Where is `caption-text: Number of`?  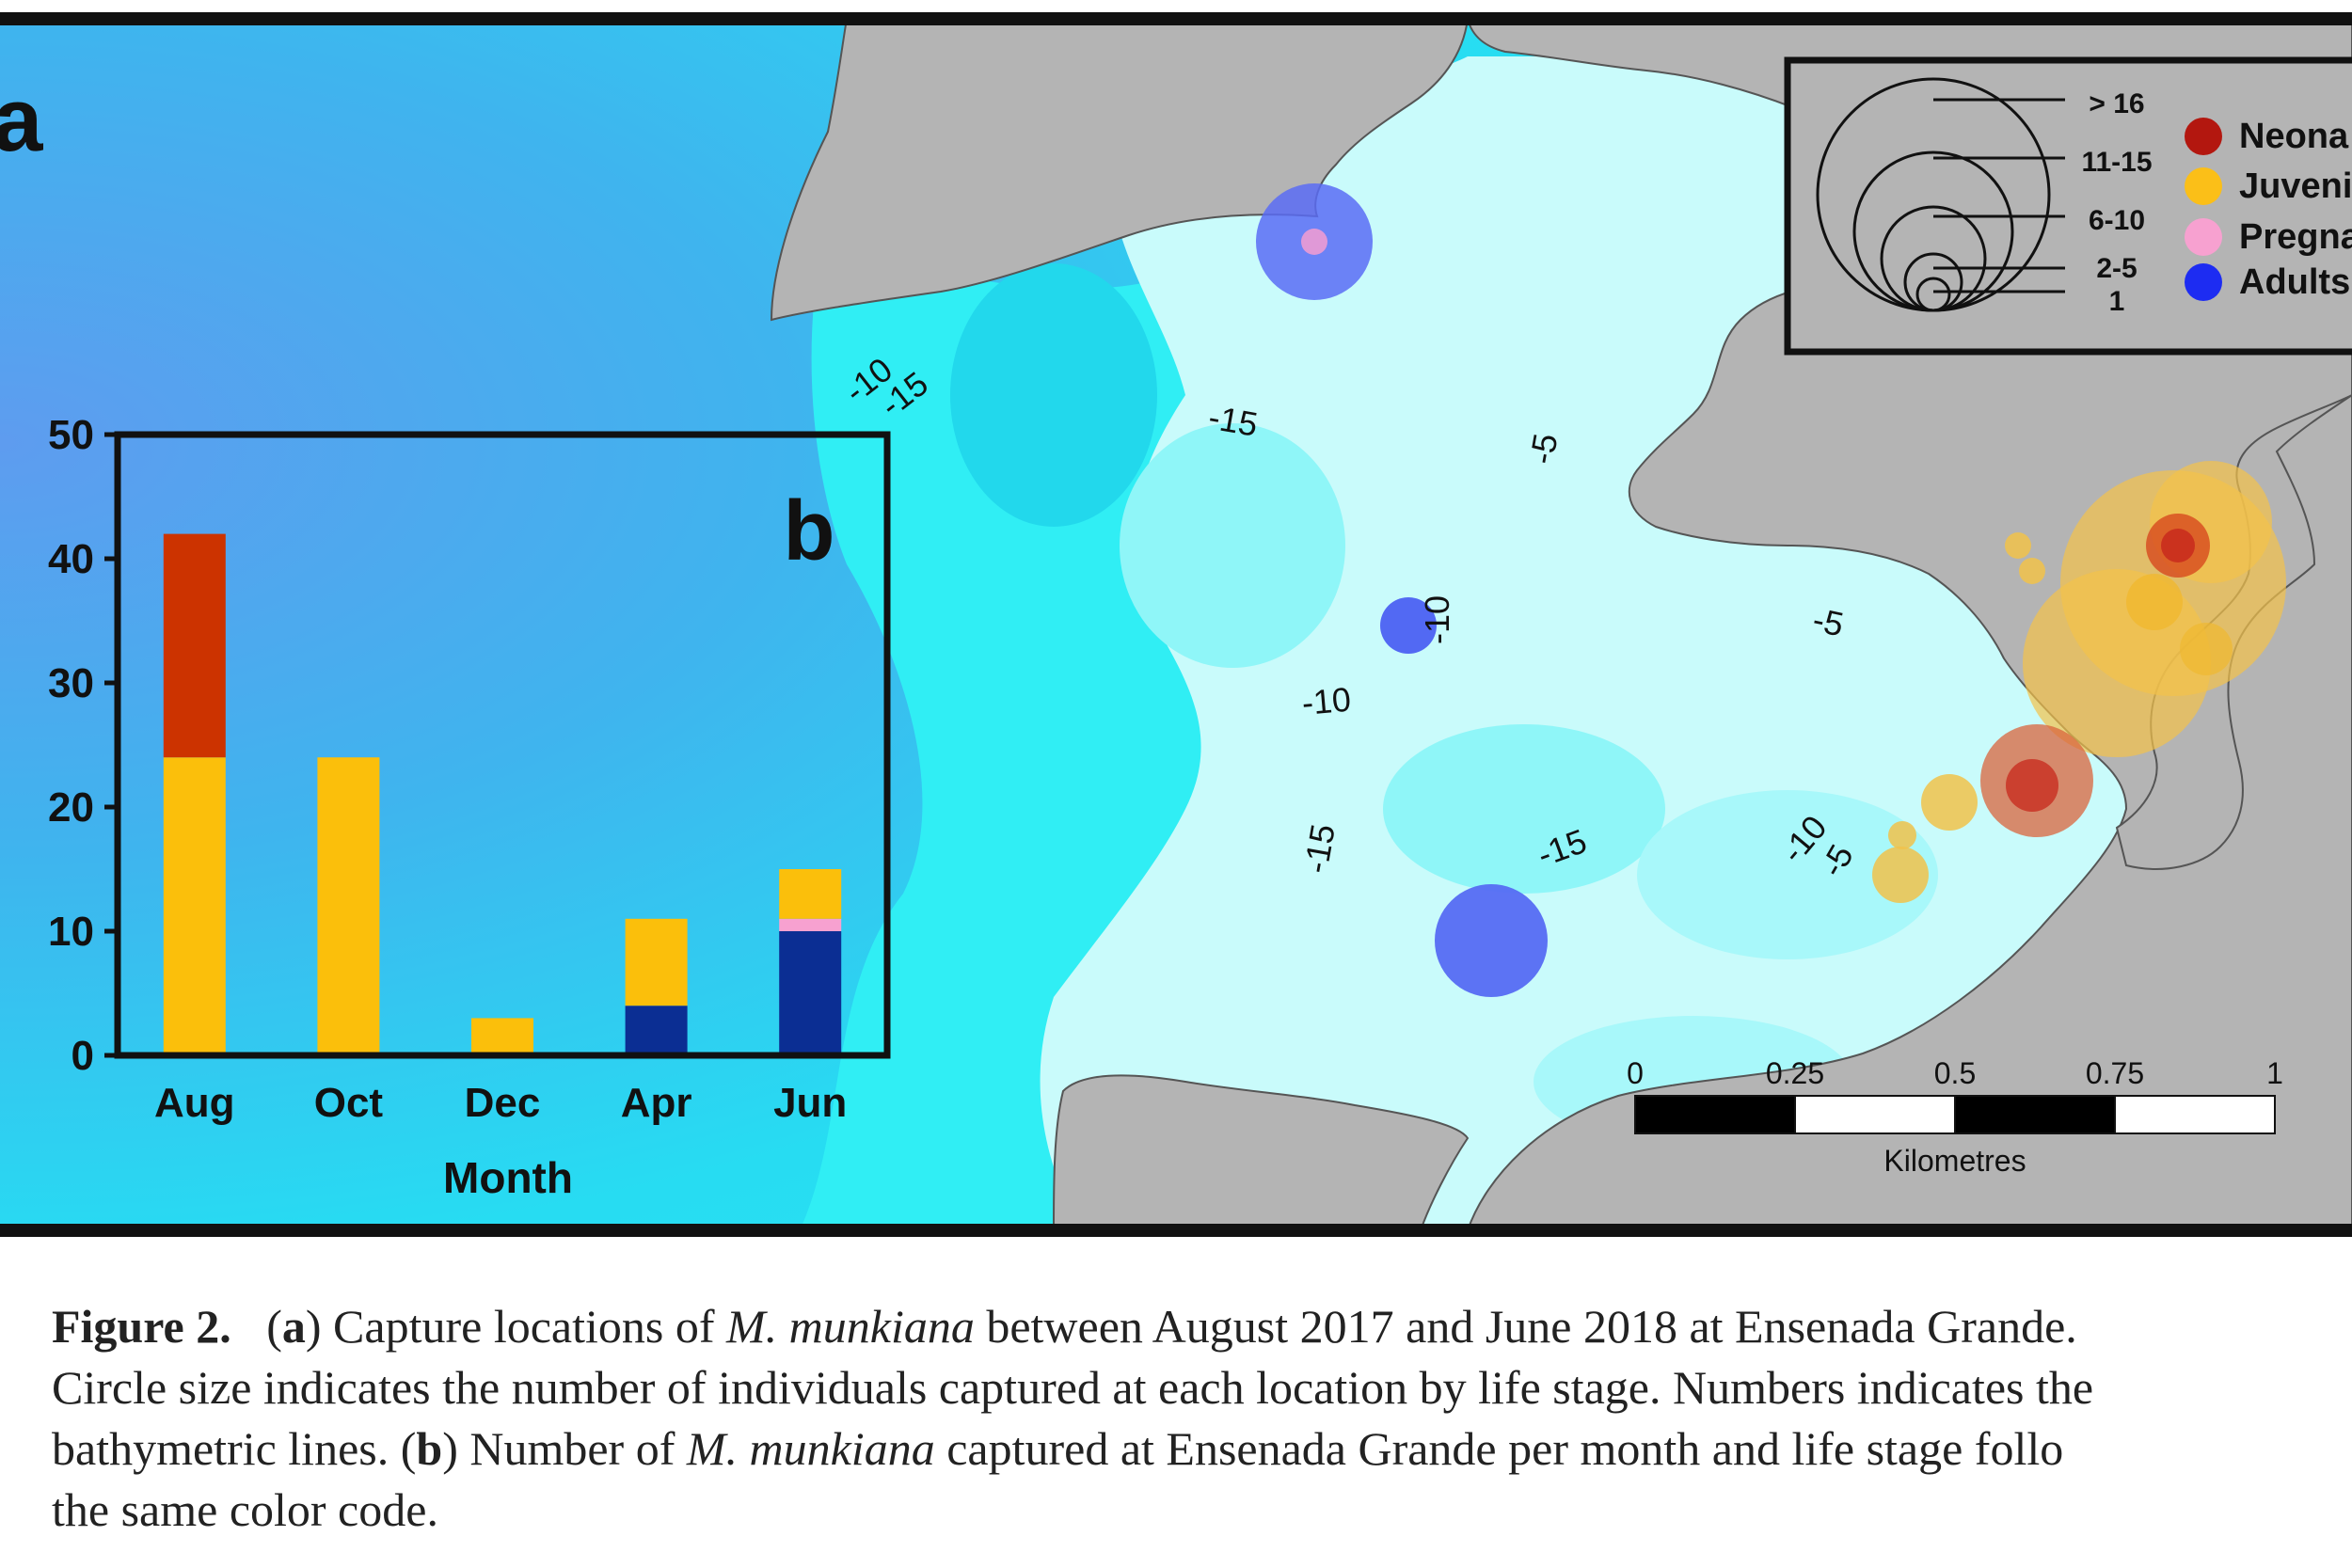
caption-text: Number of is located at coordinates (572, 1448).